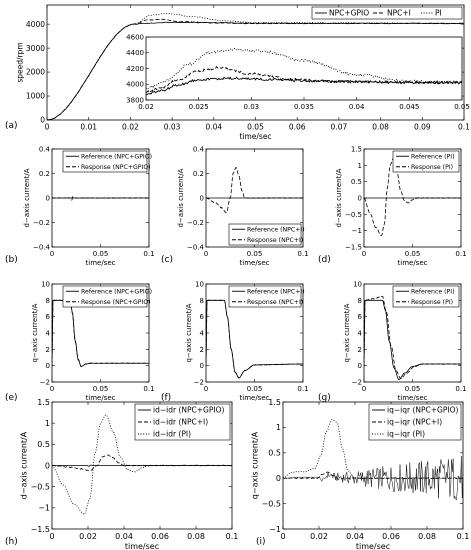 The height and width of the screenshot is (550, 471). What do you see at coordinates (35, 332) in the screenshot?
I see `y-axis-label-e: q−axis current/A` at bounding box center [35, 332].